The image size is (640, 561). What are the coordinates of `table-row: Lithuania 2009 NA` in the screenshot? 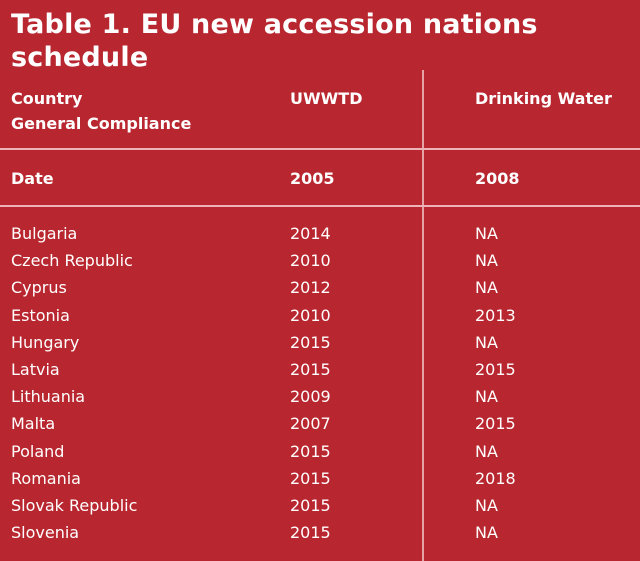 It's located at (320, 396).